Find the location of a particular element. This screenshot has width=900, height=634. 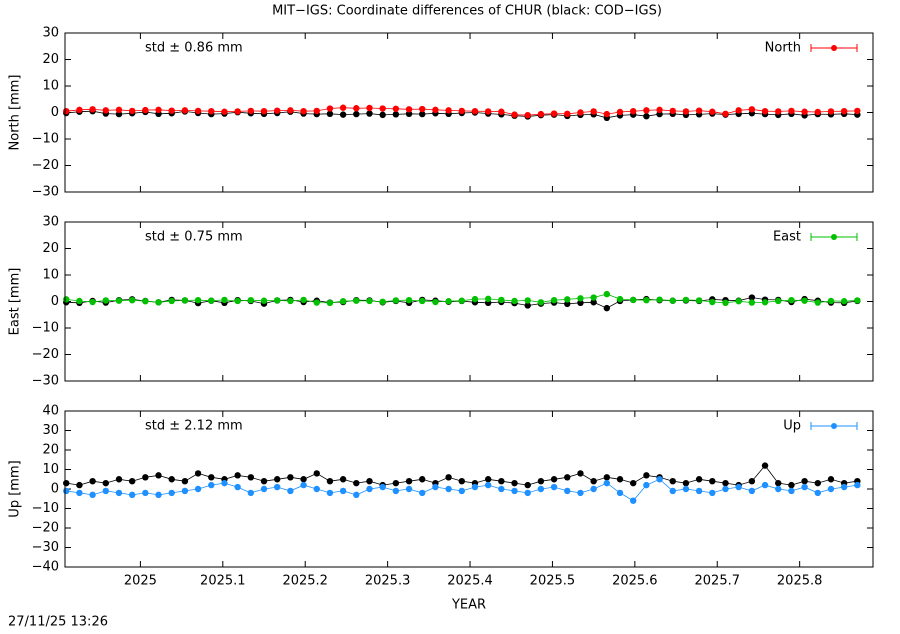

y-tick-label: 20 is located at coordinates (50, 248).